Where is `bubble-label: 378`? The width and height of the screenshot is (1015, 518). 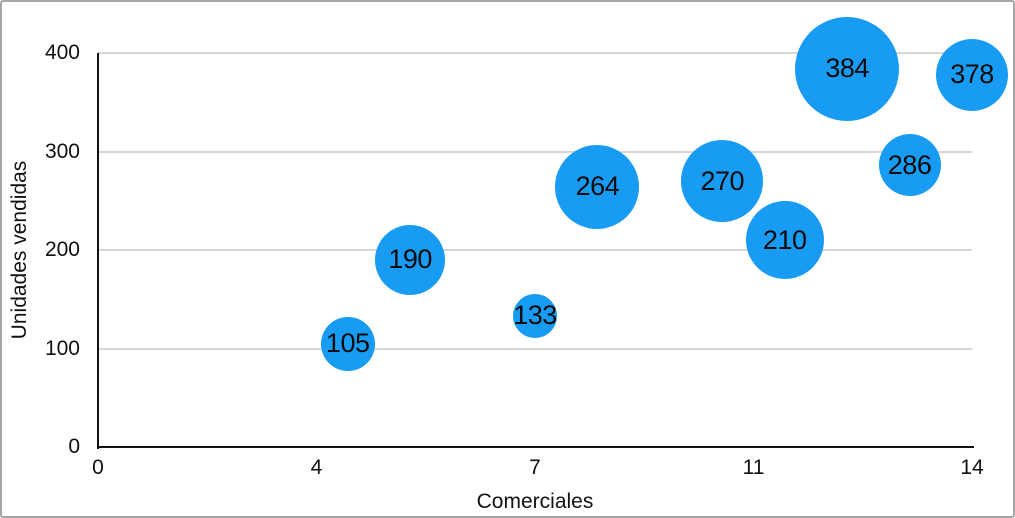
bubble-label: 378 is located at coordinates (972, 74).